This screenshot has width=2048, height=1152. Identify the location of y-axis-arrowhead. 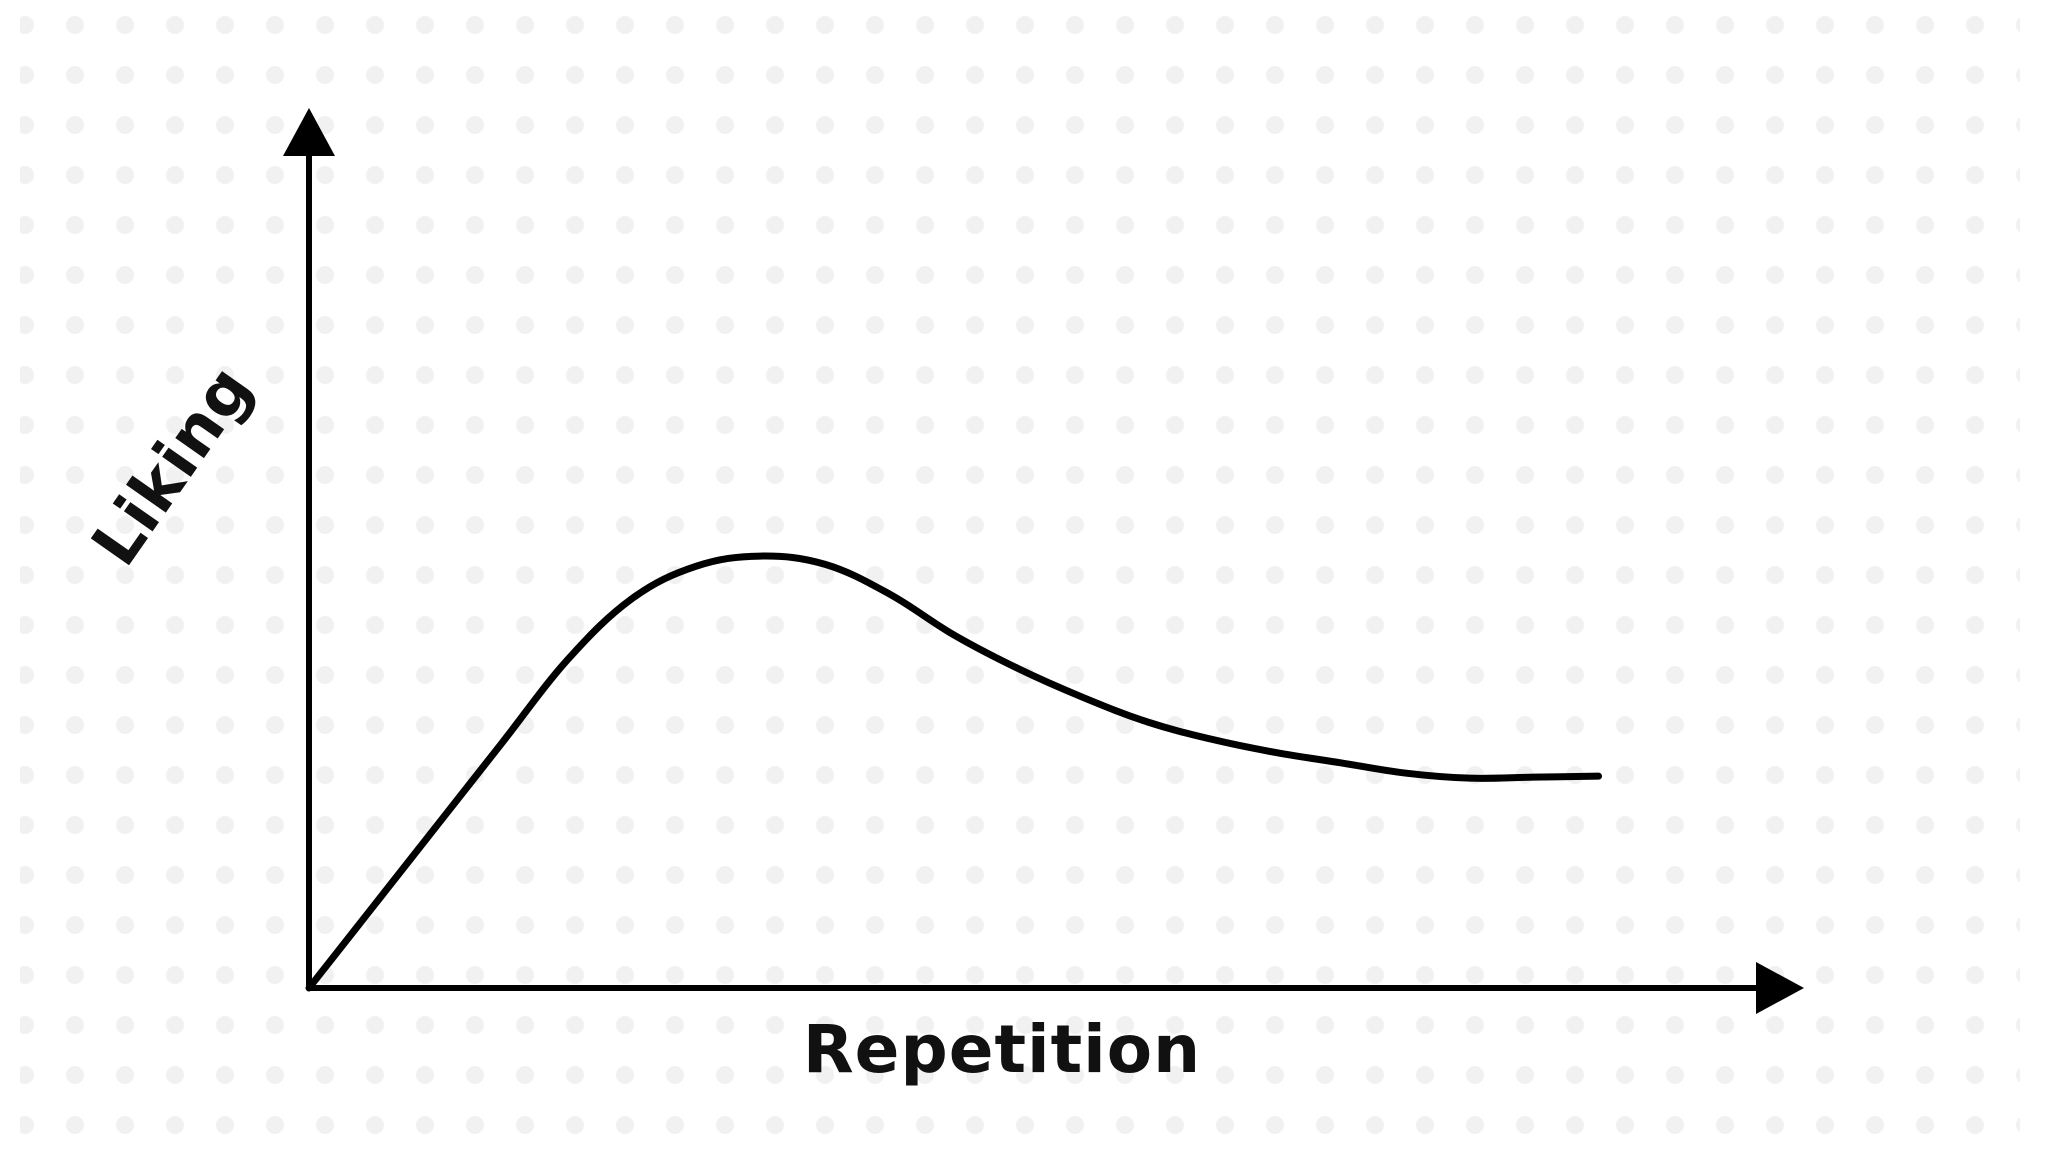
(309, 132).